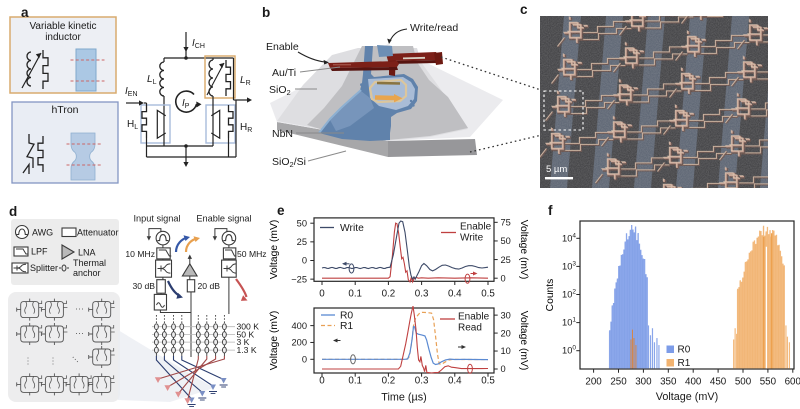 This screenshot has height=409, width=800. Describe the element at coordinates (25, 12) in the screenshot. I see `svg-text: a` at that location.